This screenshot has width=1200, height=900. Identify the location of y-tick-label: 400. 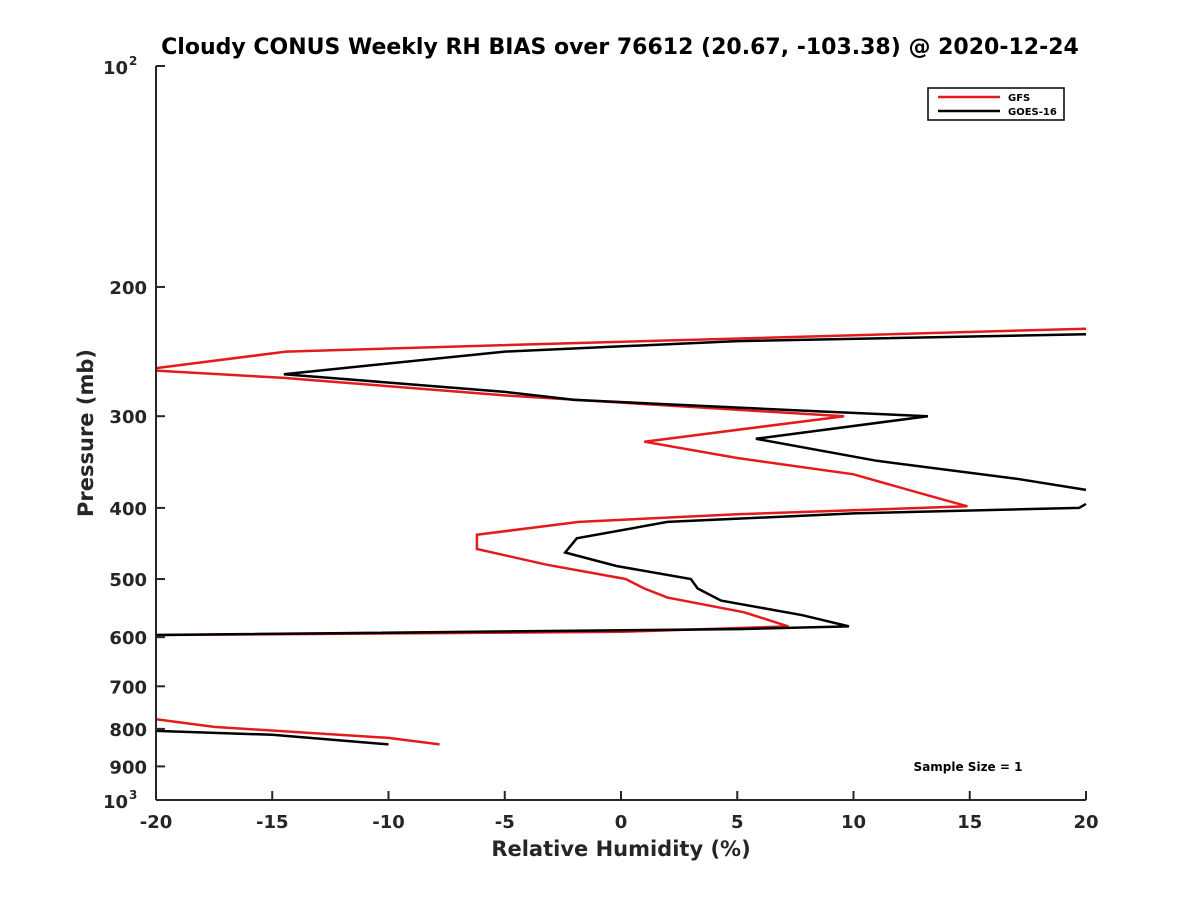
(128, 509).